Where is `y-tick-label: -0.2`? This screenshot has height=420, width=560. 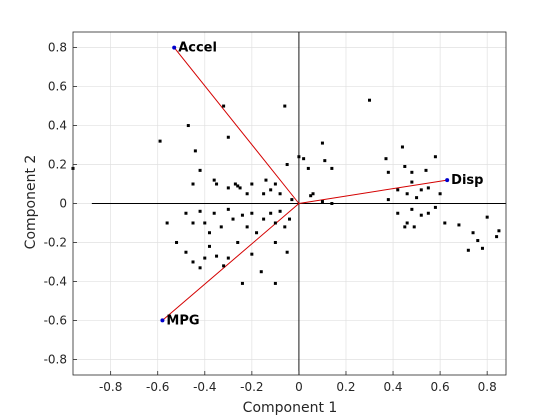 y-tick-label: -0.2 is located at coordinates (55, 242).